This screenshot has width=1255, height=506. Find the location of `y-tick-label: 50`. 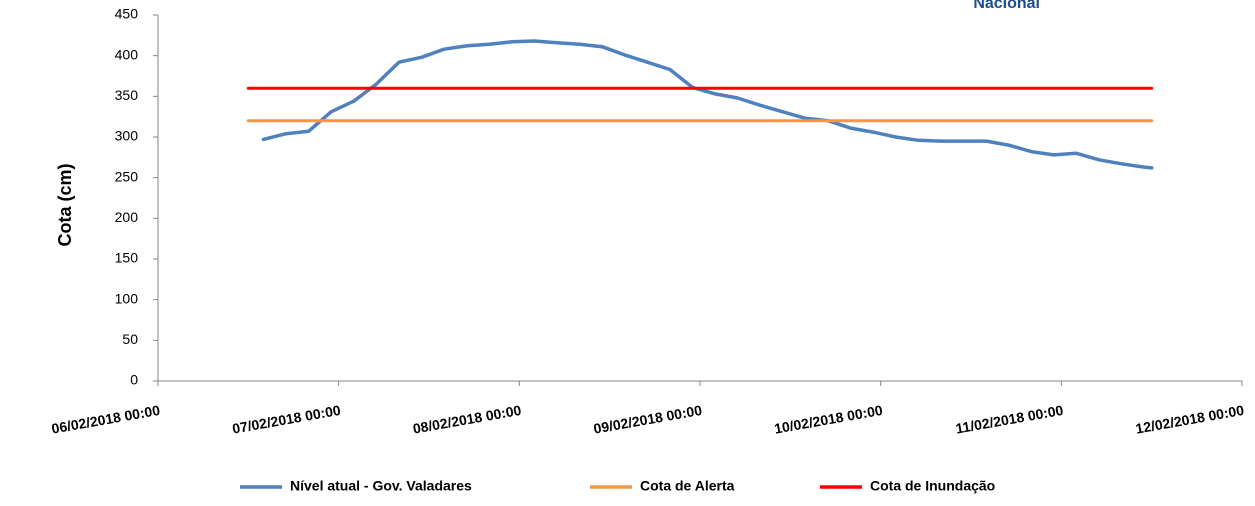

y-tick-label: 50 is located at coordinates (130, 339).